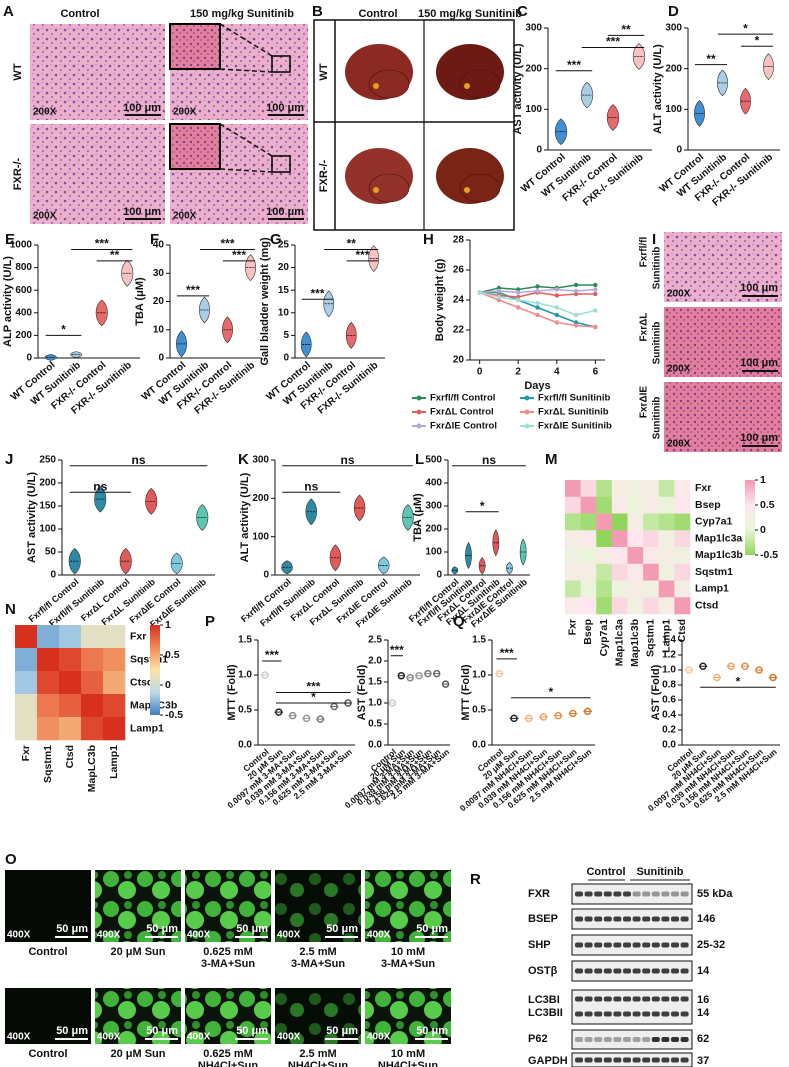 The width and height of the screenshot is (789, 1067). What do you see at coordinates (18, 71) in the screenshot?
I see `row-label: WT` at bounding box center [18, 71].